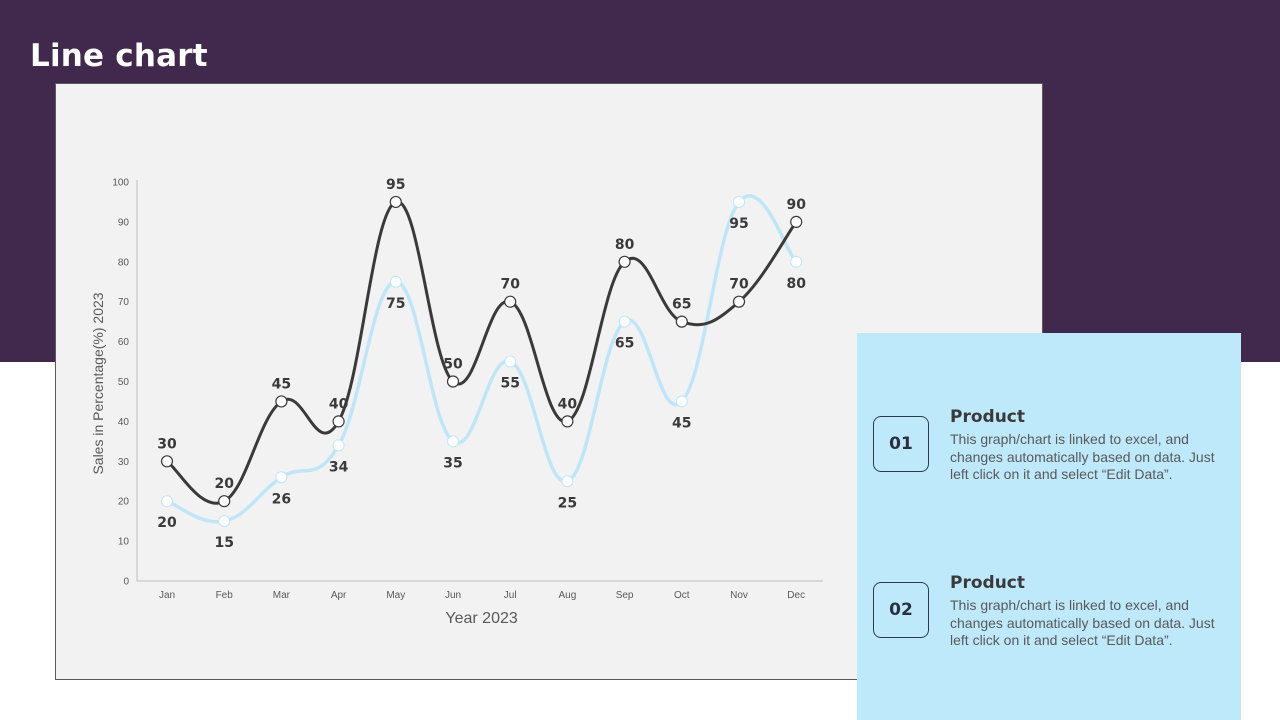 The image size is (1280, 720). I want to click on data-label: 26, so click(281, 499).